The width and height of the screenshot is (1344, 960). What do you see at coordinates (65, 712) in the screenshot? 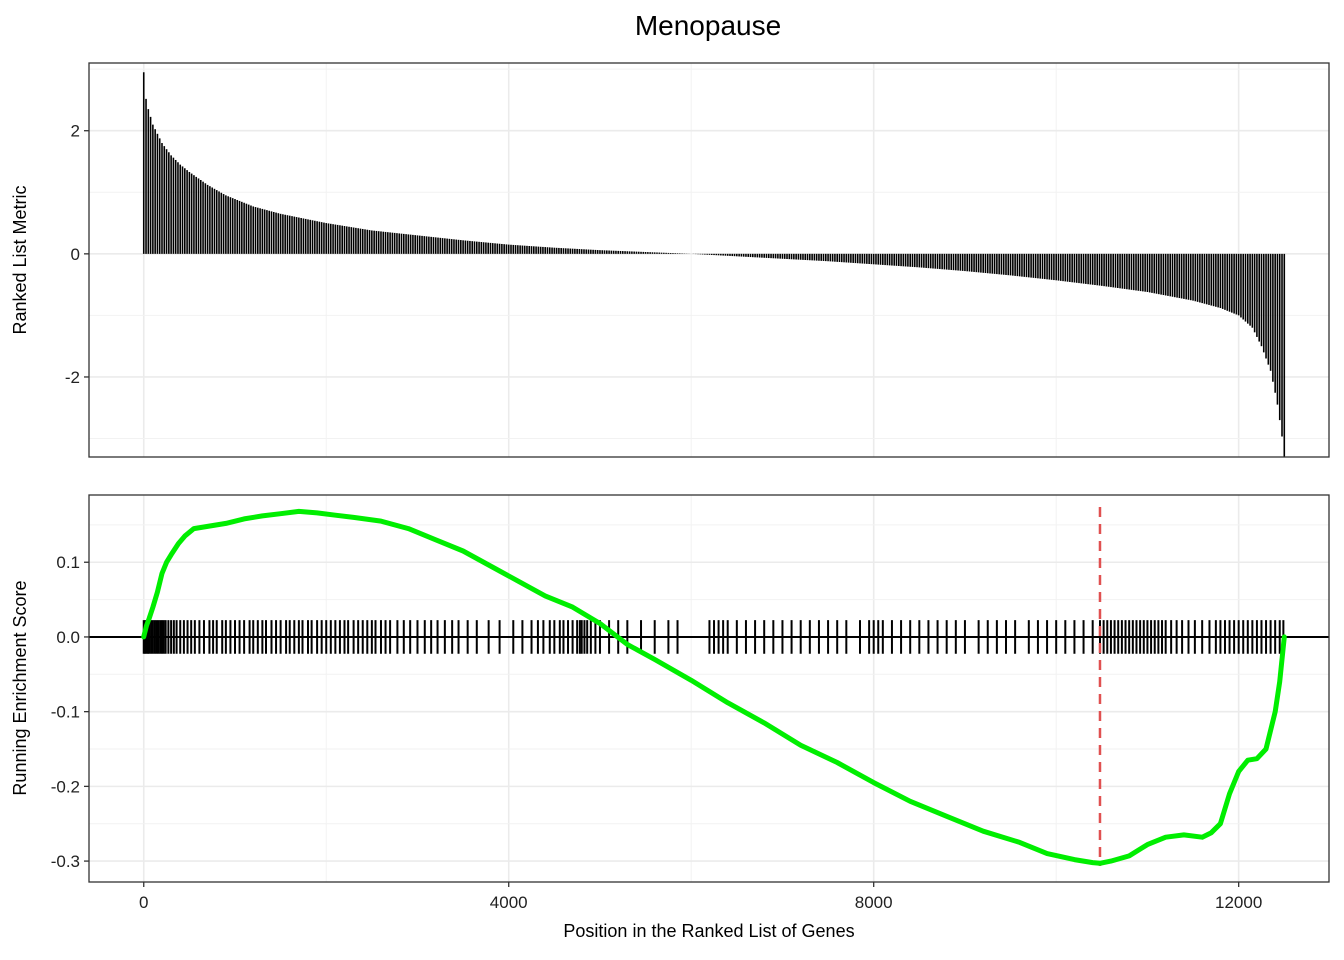
I see `y-tick-label: -0.1` at bounding box center [65, 712].